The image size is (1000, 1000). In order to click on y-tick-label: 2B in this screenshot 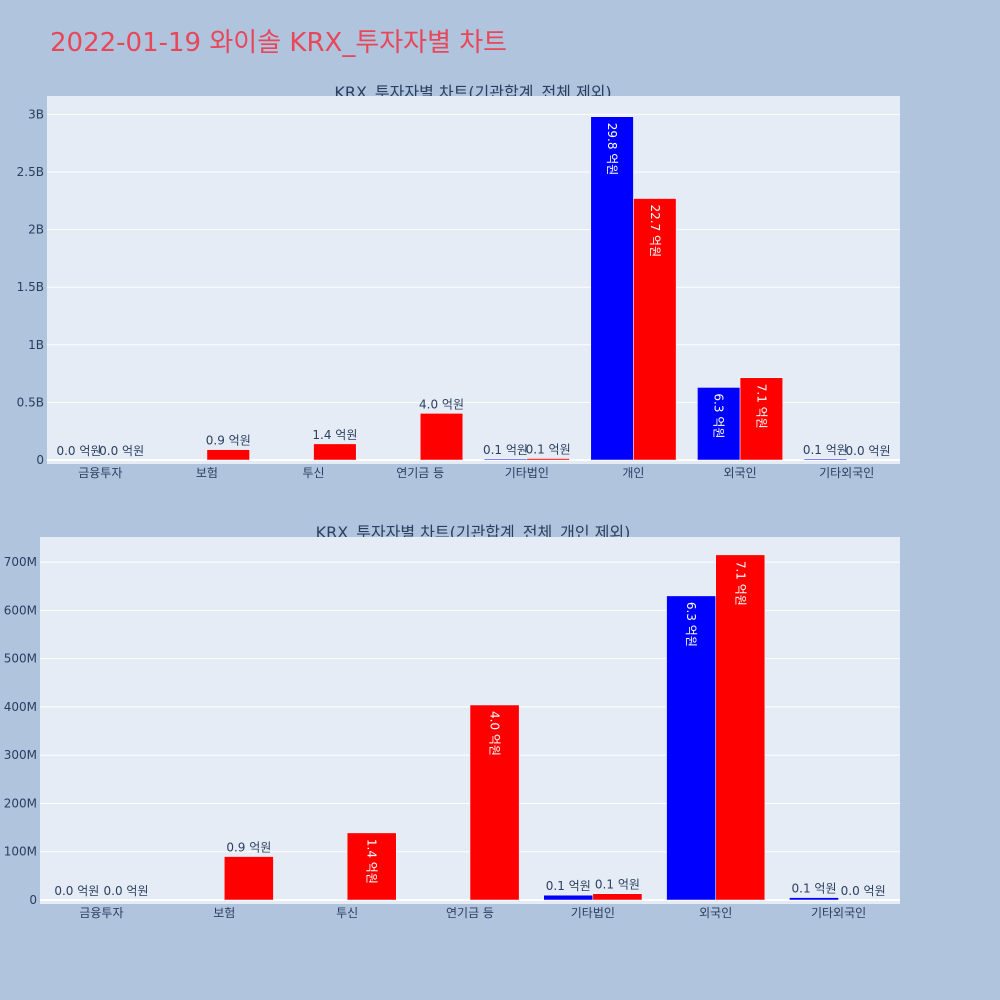, I will do `click(36, 230)`.